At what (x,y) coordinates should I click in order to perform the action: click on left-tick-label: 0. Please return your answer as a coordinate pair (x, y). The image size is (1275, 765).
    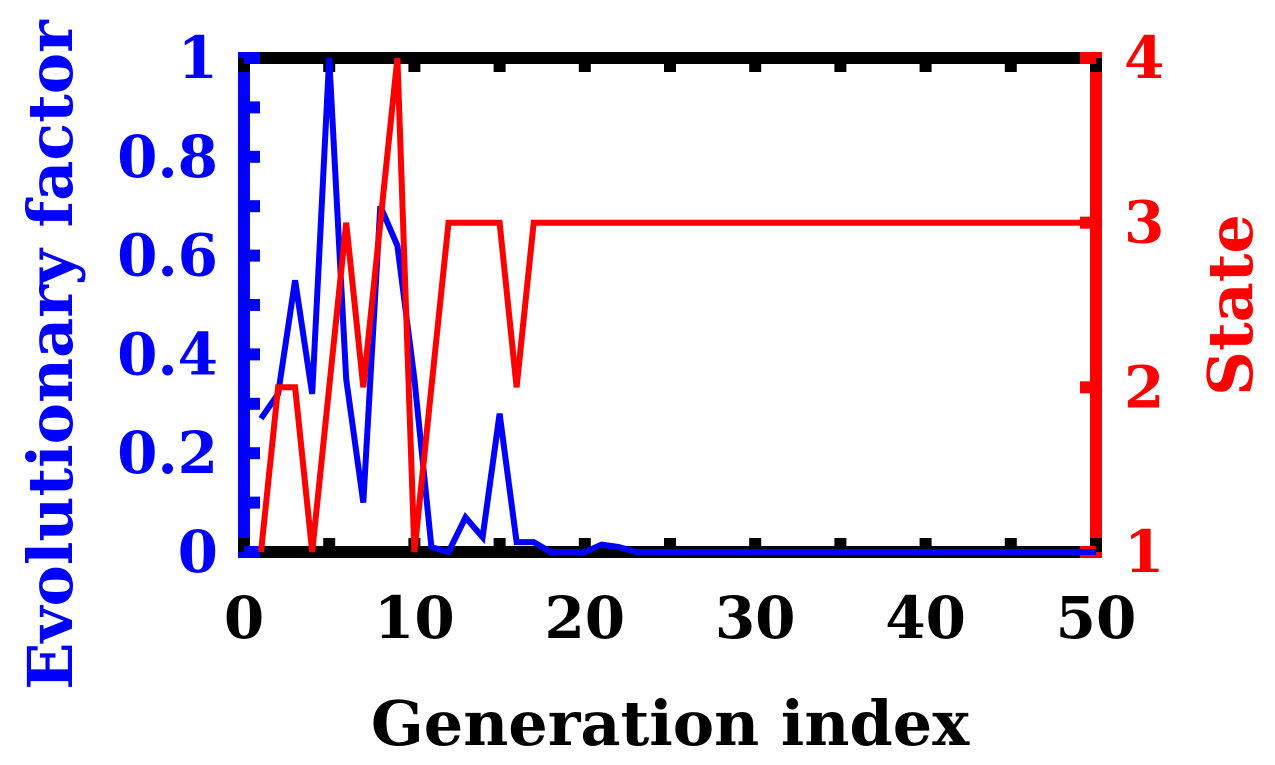
    Looking at the image, I should click on (198, 552).